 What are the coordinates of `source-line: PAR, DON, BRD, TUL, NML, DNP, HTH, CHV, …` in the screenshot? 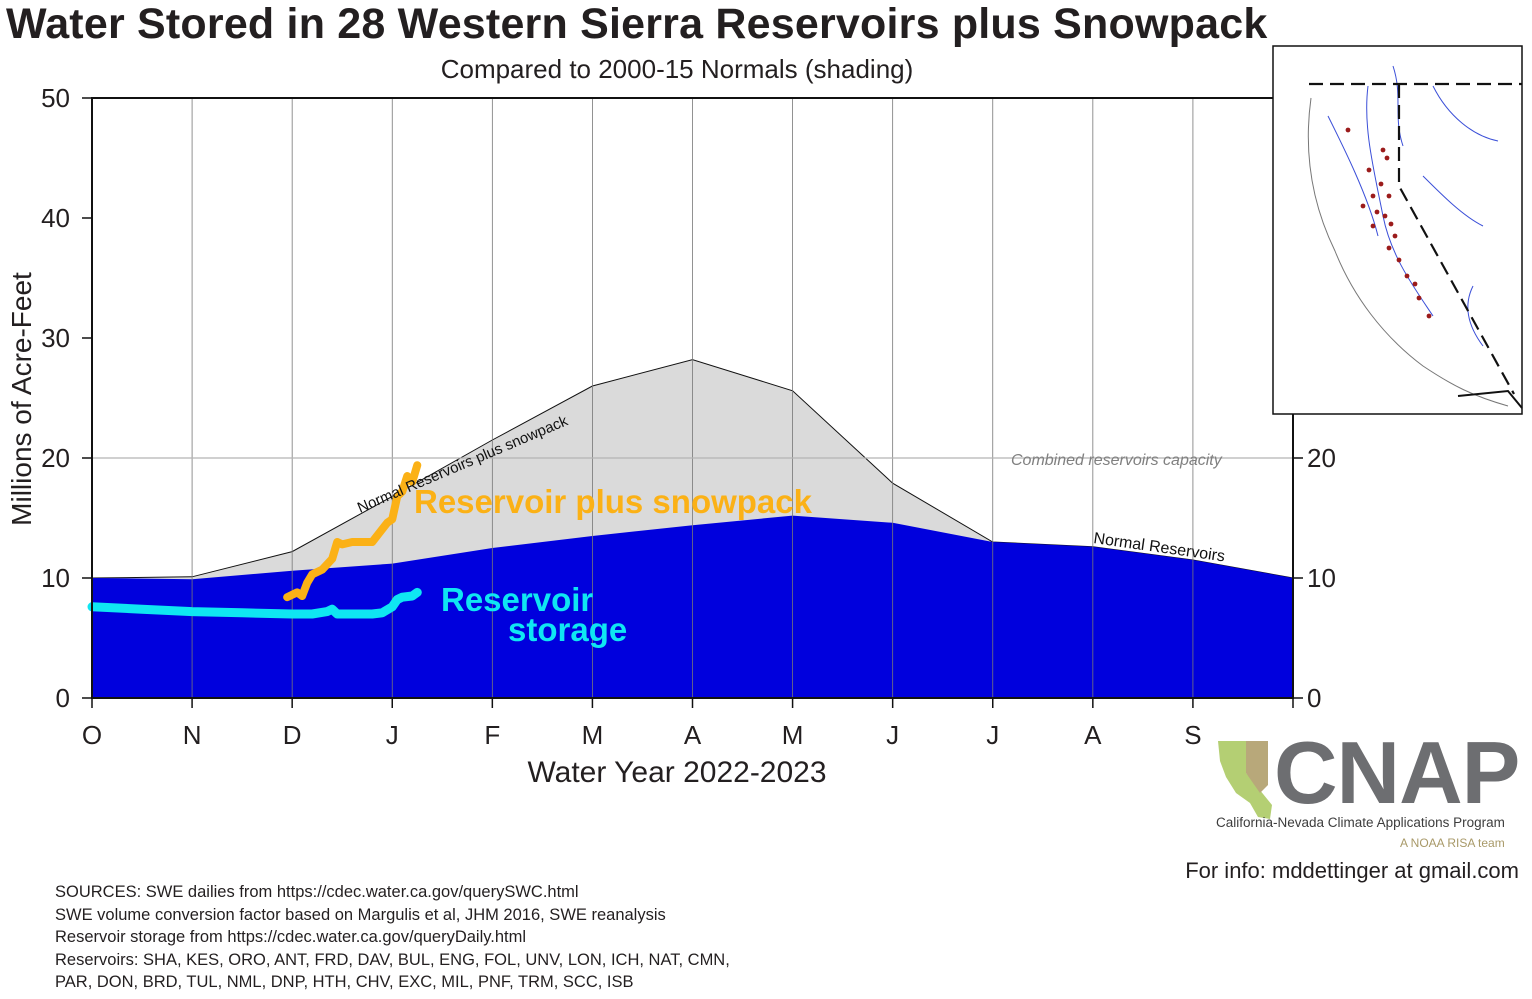 It's located at (344, 982).